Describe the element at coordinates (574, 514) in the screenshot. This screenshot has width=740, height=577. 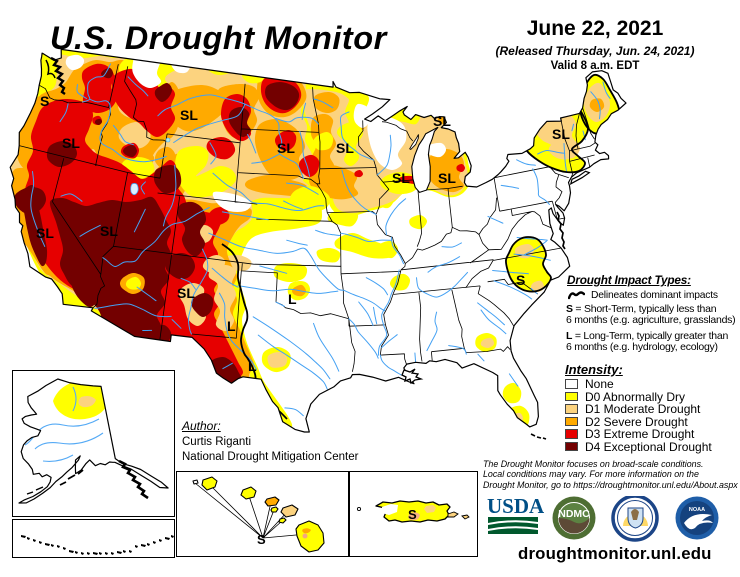
I see `svg-text: NDMC` at that location.